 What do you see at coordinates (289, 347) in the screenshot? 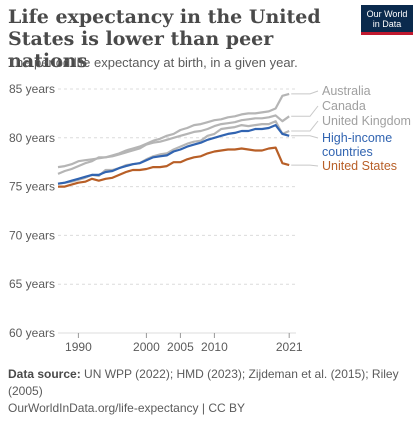
I see `x-tick-label: 2021` at bounding box center [289, 347].